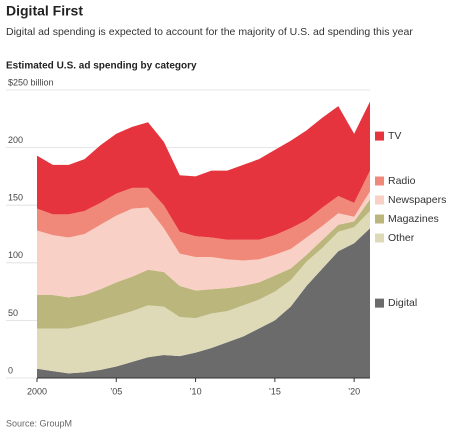  I want to click on y-tick-label: $250 billion, so click(31, 82).